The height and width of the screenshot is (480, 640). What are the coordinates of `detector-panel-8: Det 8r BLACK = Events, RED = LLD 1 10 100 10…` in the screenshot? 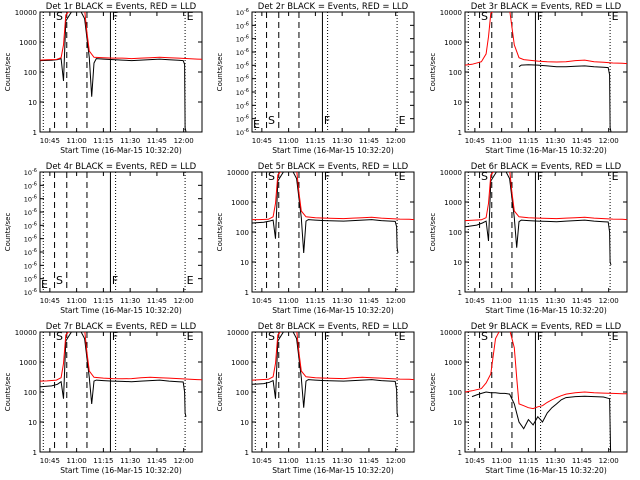 It's located at (315, 398).